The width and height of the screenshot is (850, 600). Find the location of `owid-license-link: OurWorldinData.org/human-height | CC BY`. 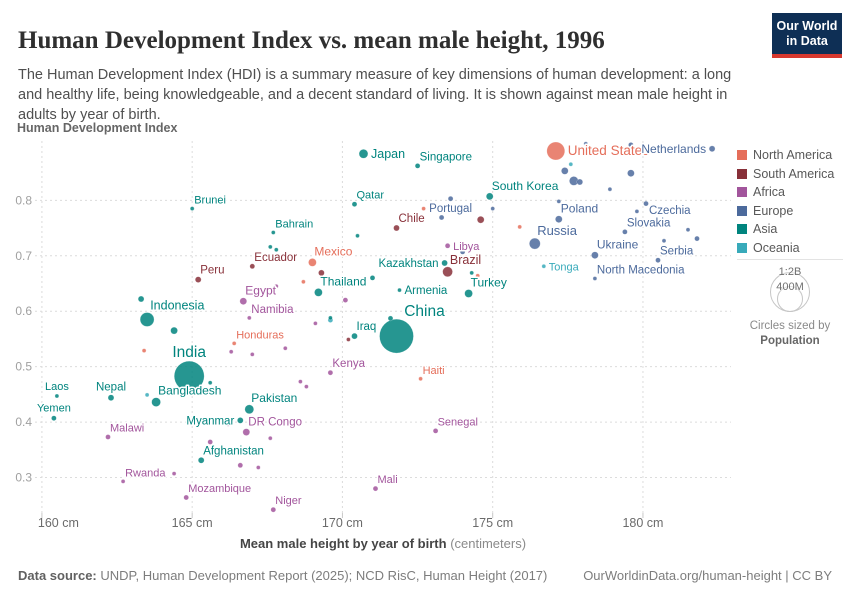

owid-license-link: OurWorldinData.org/human-height | CC BY is located at coordinates (707, 575).